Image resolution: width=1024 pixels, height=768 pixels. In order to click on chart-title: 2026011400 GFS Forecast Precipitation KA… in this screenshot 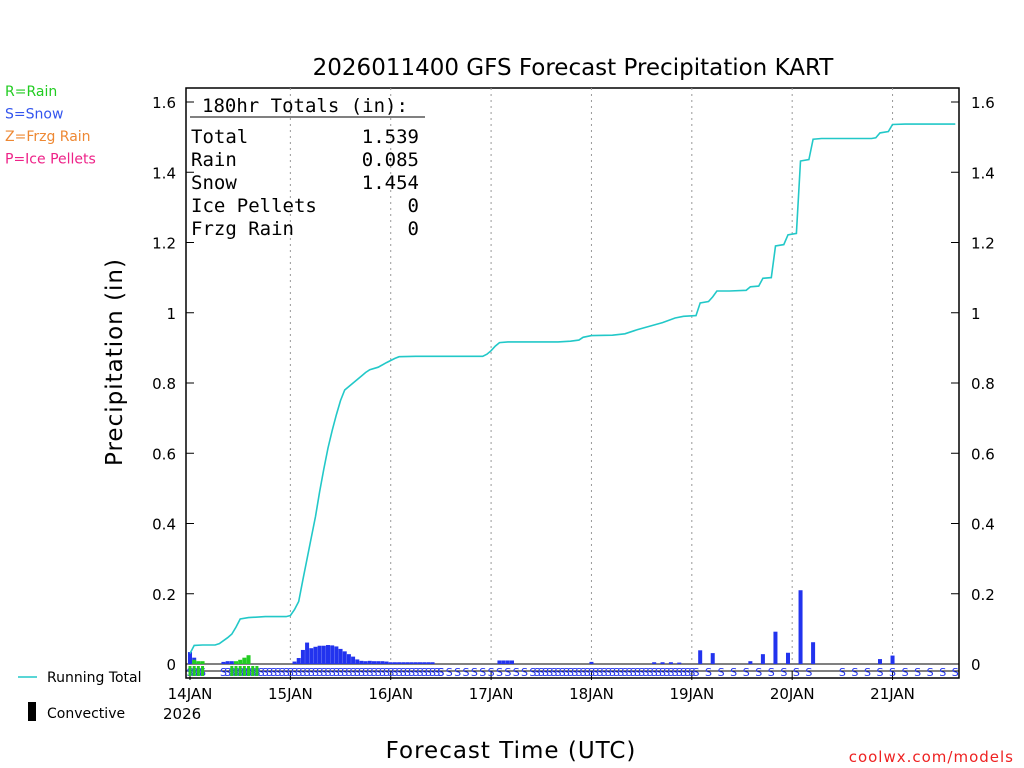, I will do `click(574, 68)`.